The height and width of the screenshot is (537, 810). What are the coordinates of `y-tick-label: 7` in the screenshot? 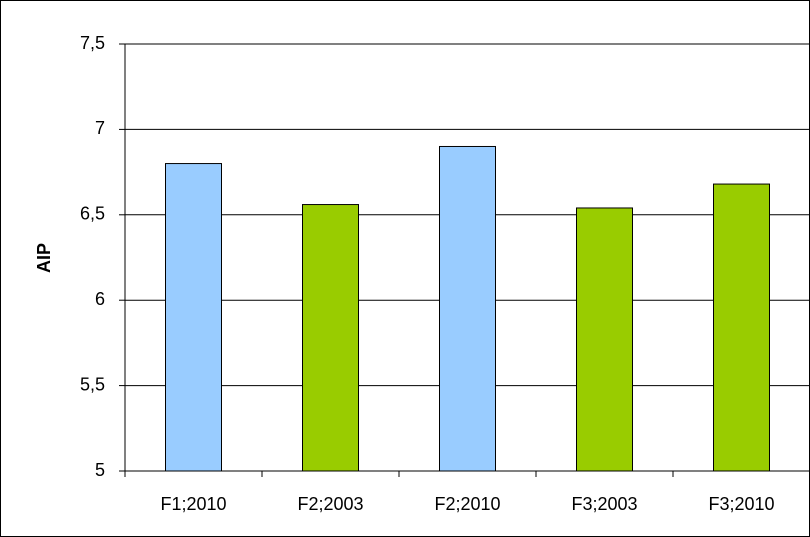 It's located at (100, 128).